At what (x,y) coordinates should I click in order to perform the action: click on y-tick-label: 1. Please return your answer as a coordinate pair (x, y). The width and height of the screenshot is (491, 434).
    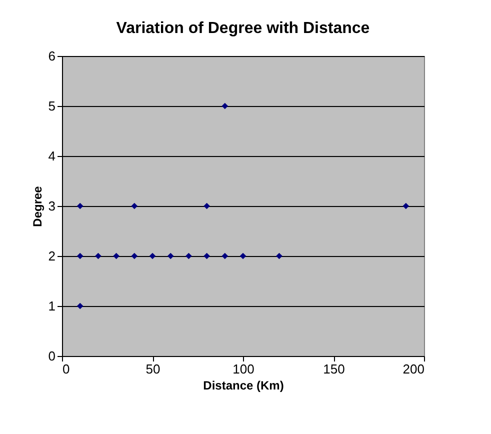
    Looking at the image, I should click on (52, 306).